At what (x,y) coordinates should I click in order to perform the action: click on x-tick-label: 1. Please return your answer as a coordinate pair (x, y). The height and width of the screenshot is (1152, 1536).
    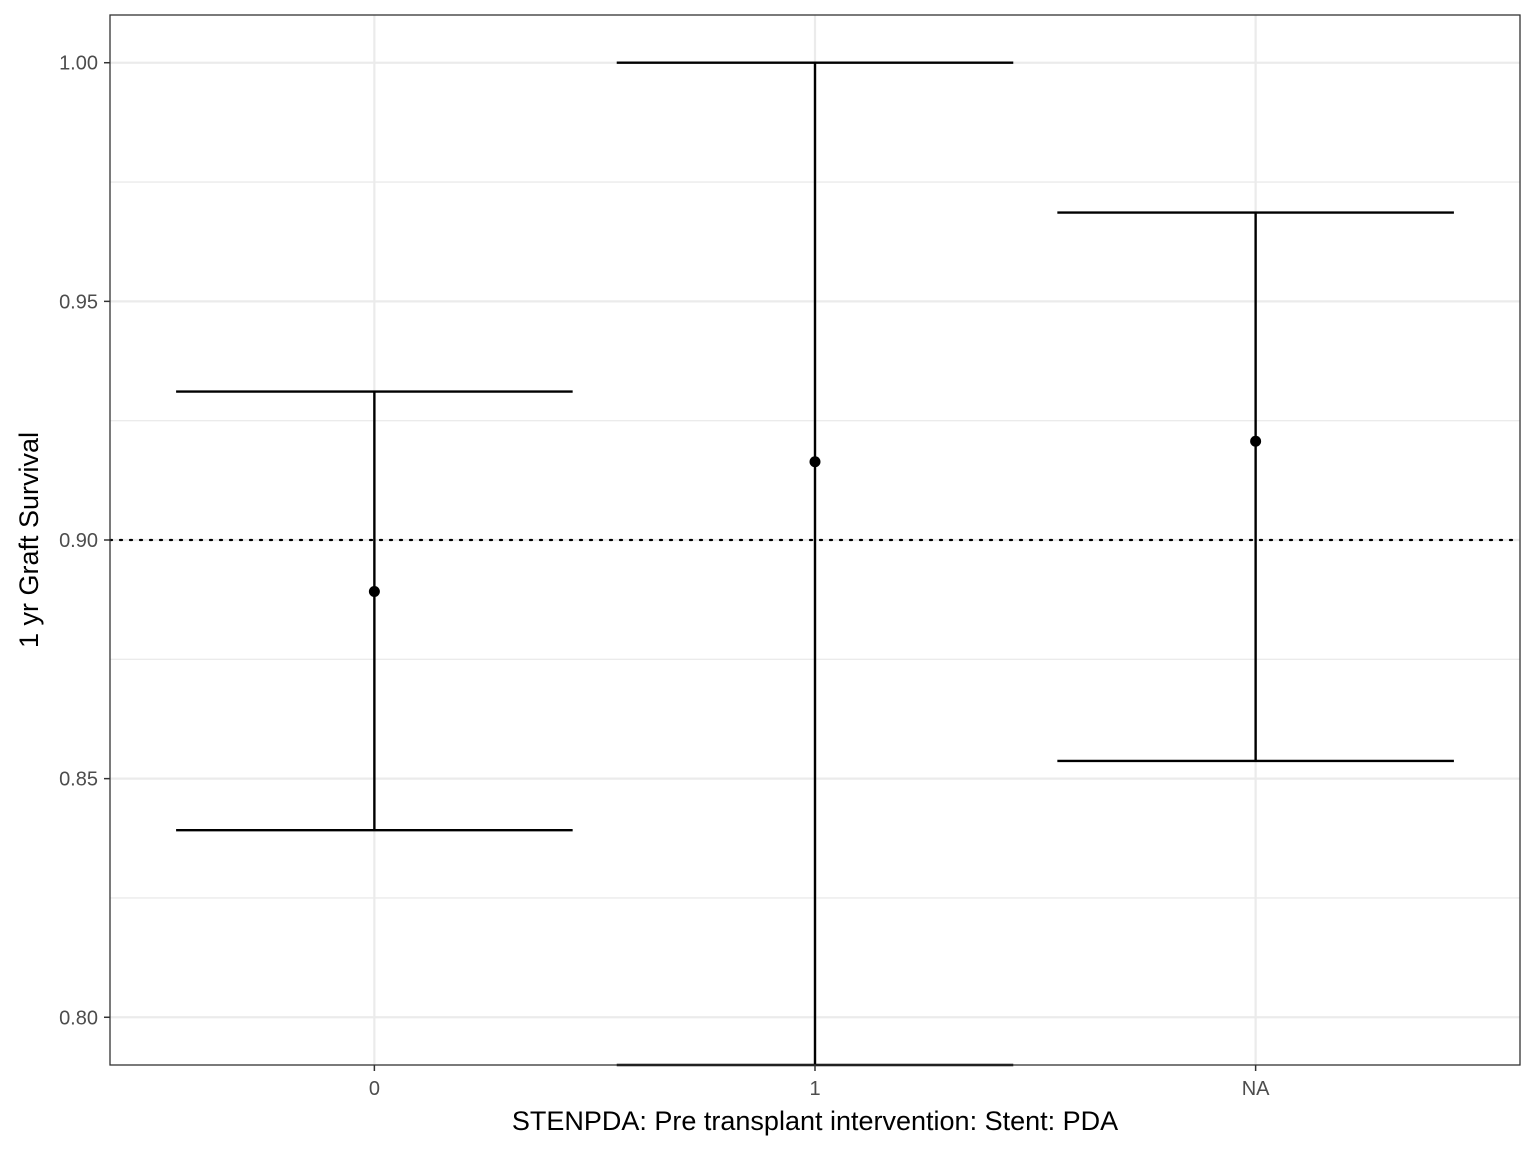
    Looking at the image, I should click on (814, 1089).